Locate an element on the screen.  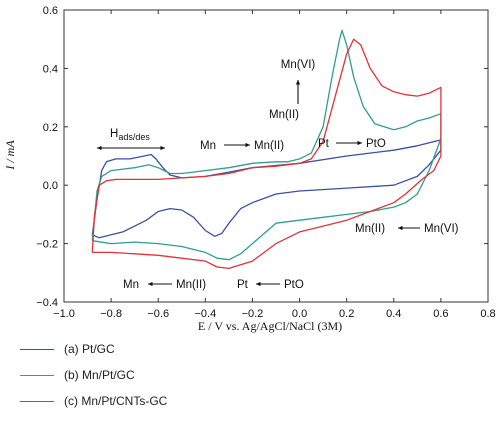
mn-ii-label-right: Mn(II) is located at coordinates (370, 229).